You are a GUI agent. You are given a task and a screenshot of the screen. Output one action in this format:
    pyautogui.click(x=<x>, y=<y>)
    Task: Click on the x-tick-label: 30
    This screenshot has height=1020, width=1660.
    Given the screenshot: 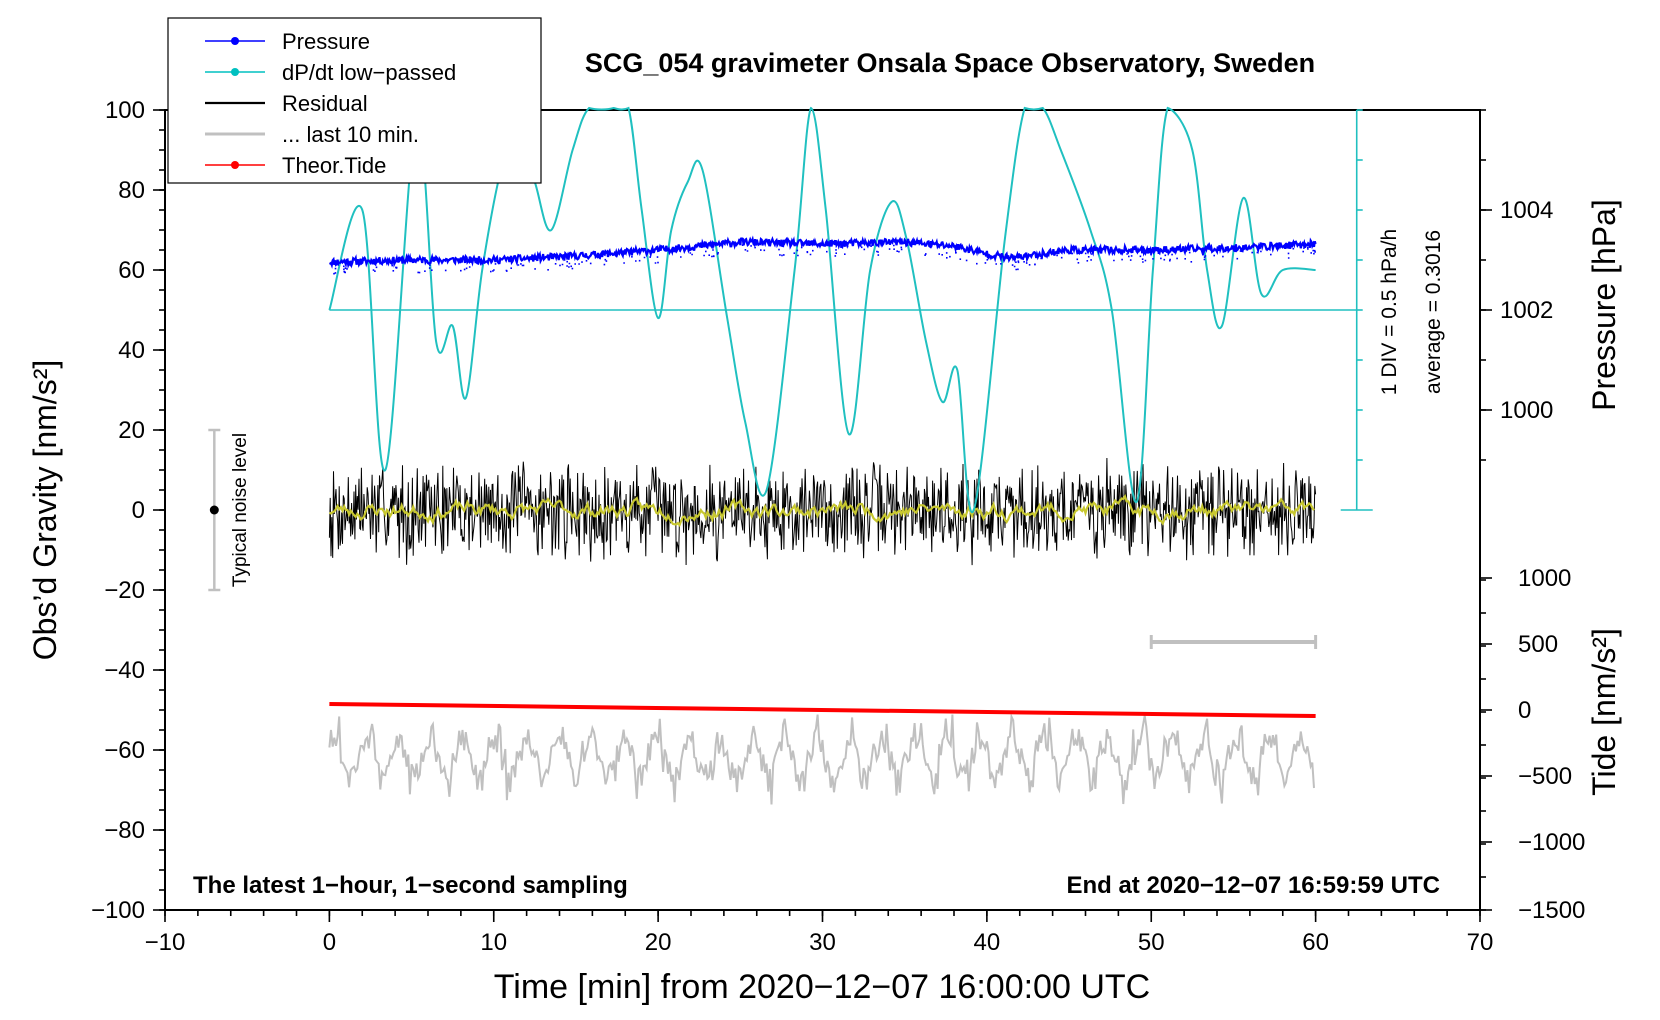 What is the action you would take?
    pyautogui.click(x=822, y=942)
    